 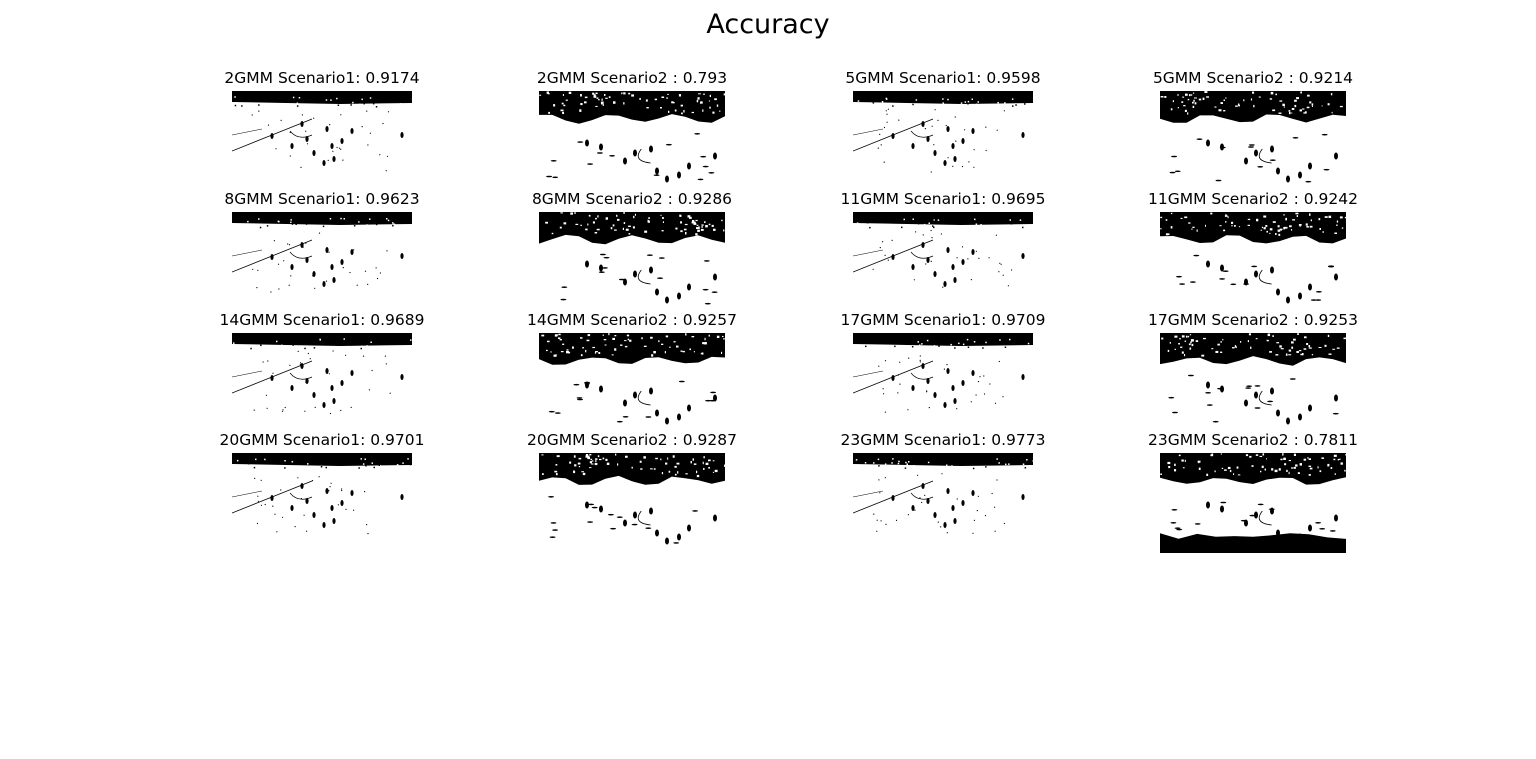 I want to click on subplot-17gmm-scenario1: 17GMM Scenario1: 0.9709, so click(x=943, y=366).